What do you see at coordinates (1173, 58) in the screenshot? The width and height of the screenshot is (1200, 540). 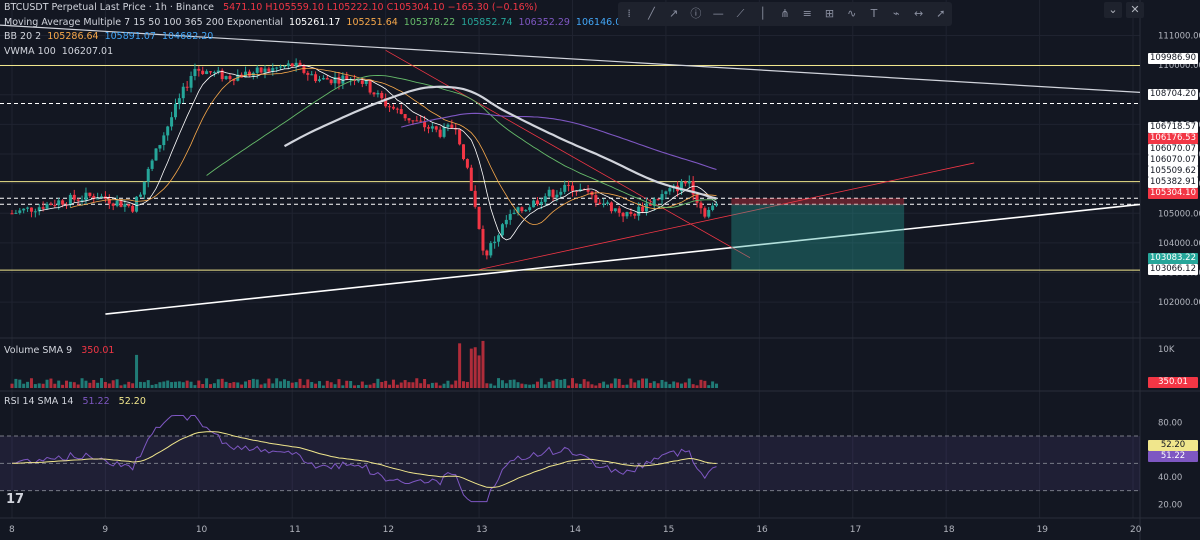 I see `price-label: 109986.90` at bounding box center [1173, 58].